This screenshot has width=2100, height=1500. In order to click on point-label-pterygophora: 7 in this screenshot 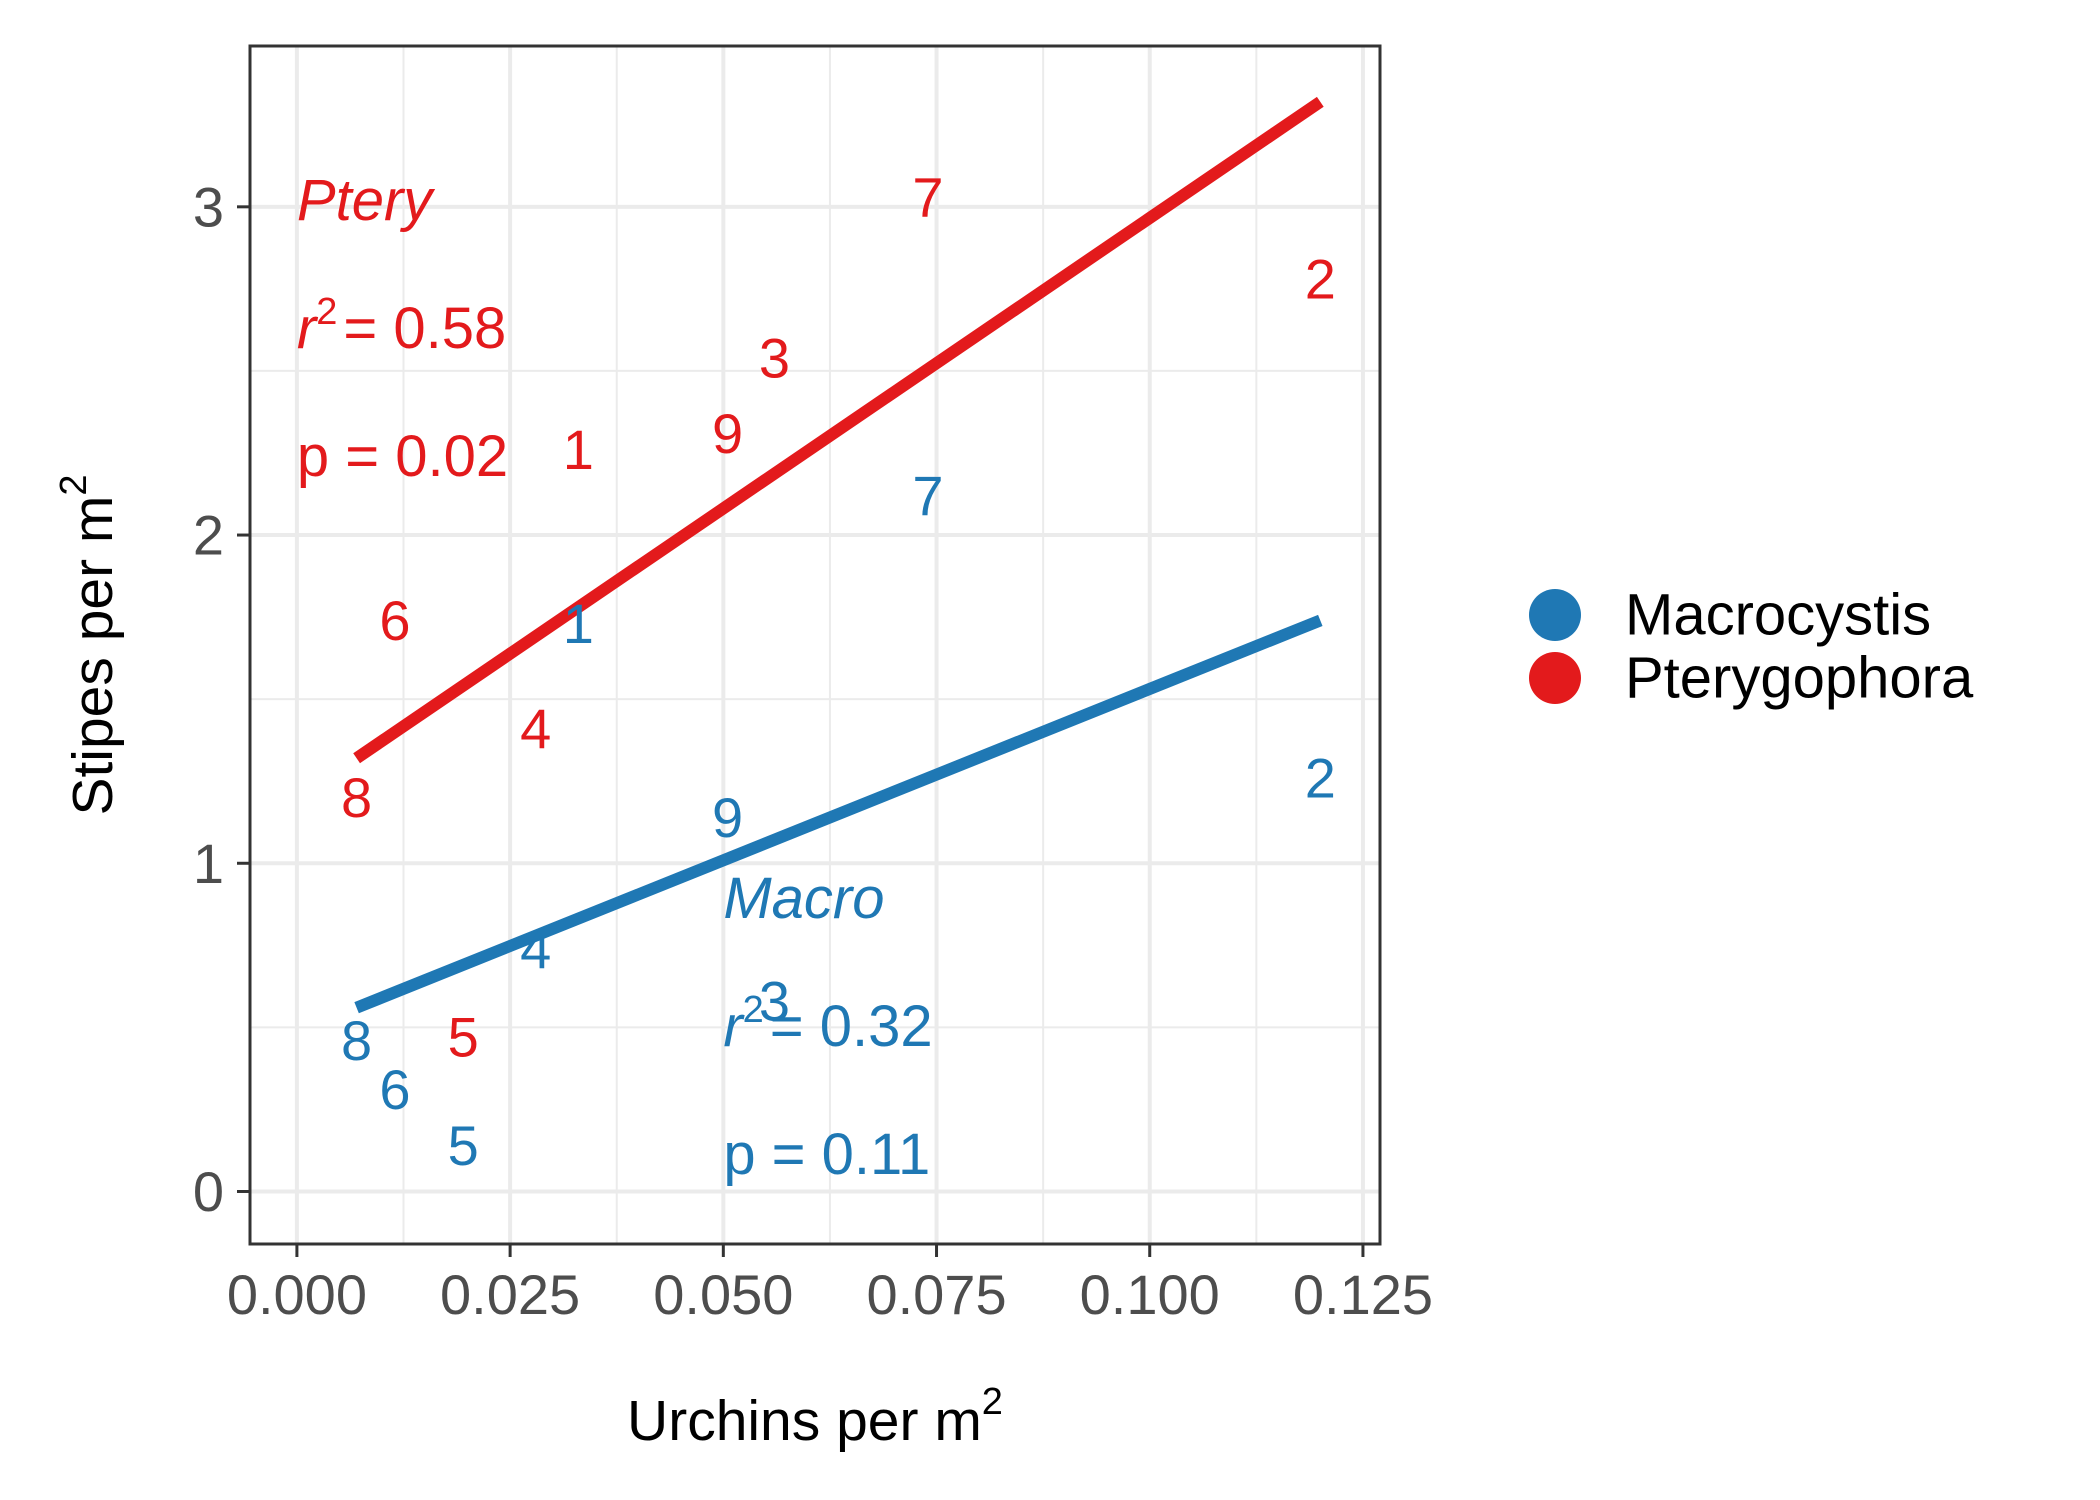, I will do `click(927, 196)`.